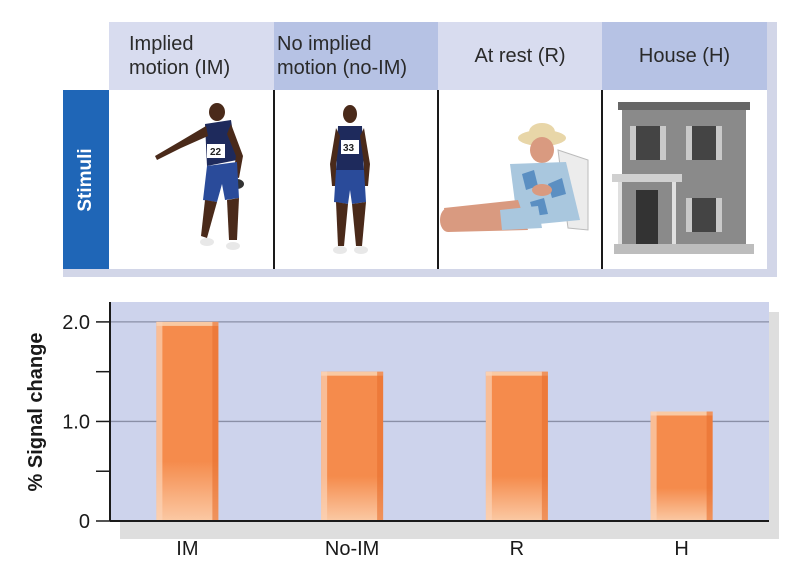  Describe the element at coordinates (187, 549) in the screenshot. I see `x-tick-label-im: IM` at that location.